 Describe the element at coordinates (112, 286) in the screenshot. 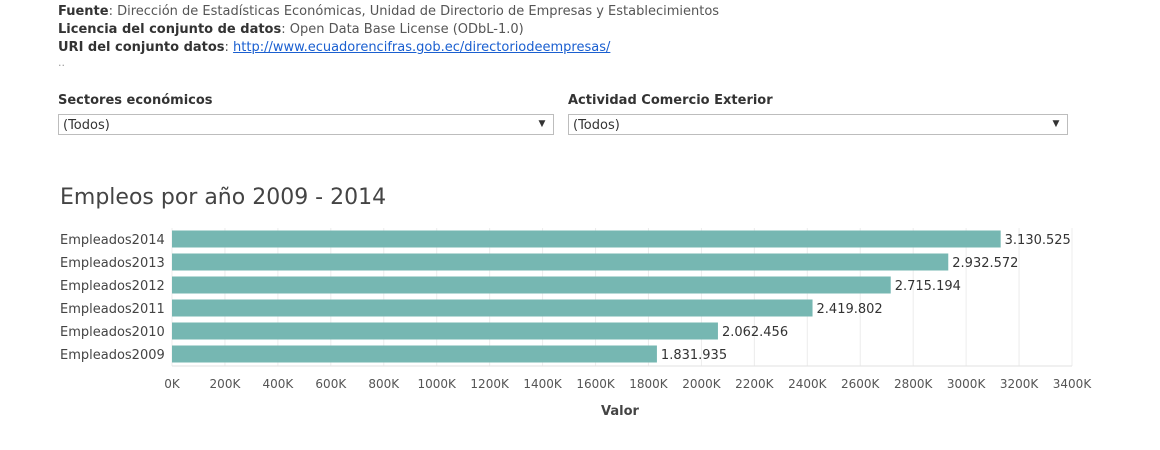

I see `category-label: Empleados2012` at that location.